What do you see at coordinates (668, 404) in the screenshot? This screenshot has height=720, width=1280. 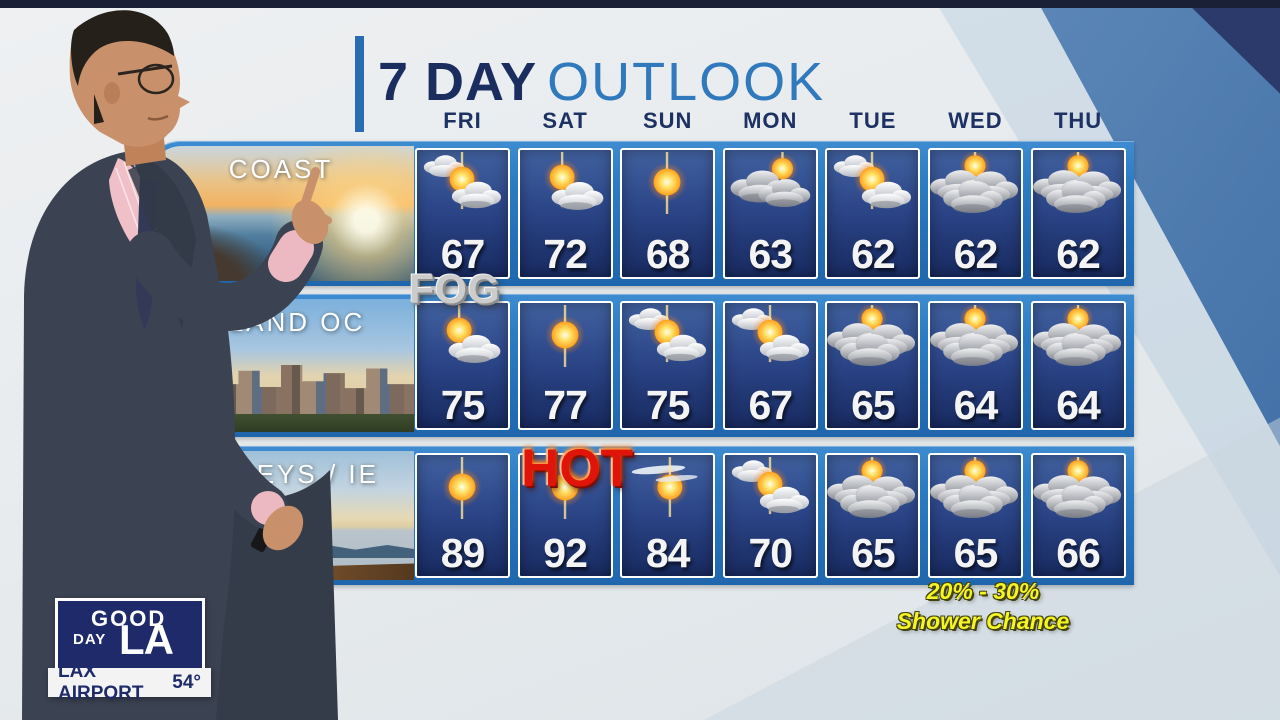 I see `temperature-value: 75` at bounding box center [668, 404].